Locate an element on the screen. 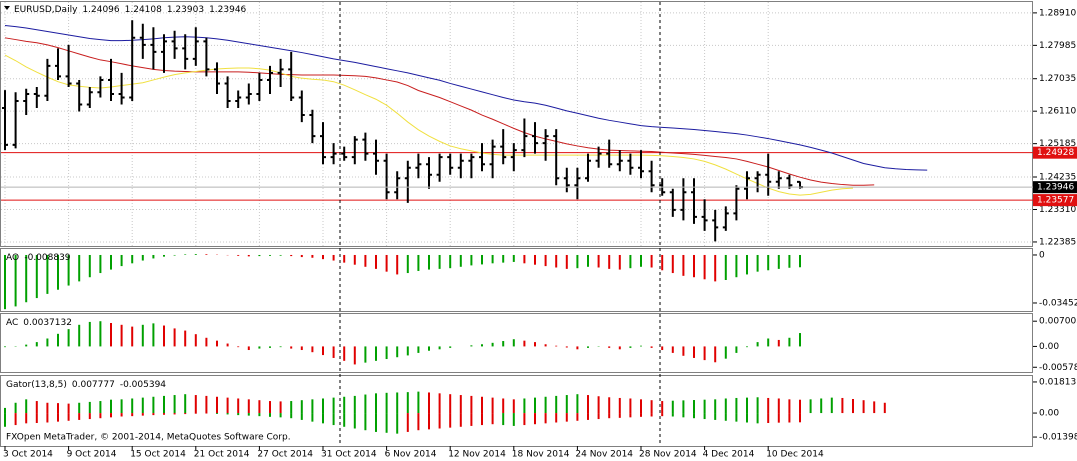 The height and width of the screenshot is (461, 1077). indicator-header-part: Gator(13,8,5) is located at coordinates (36, 385).